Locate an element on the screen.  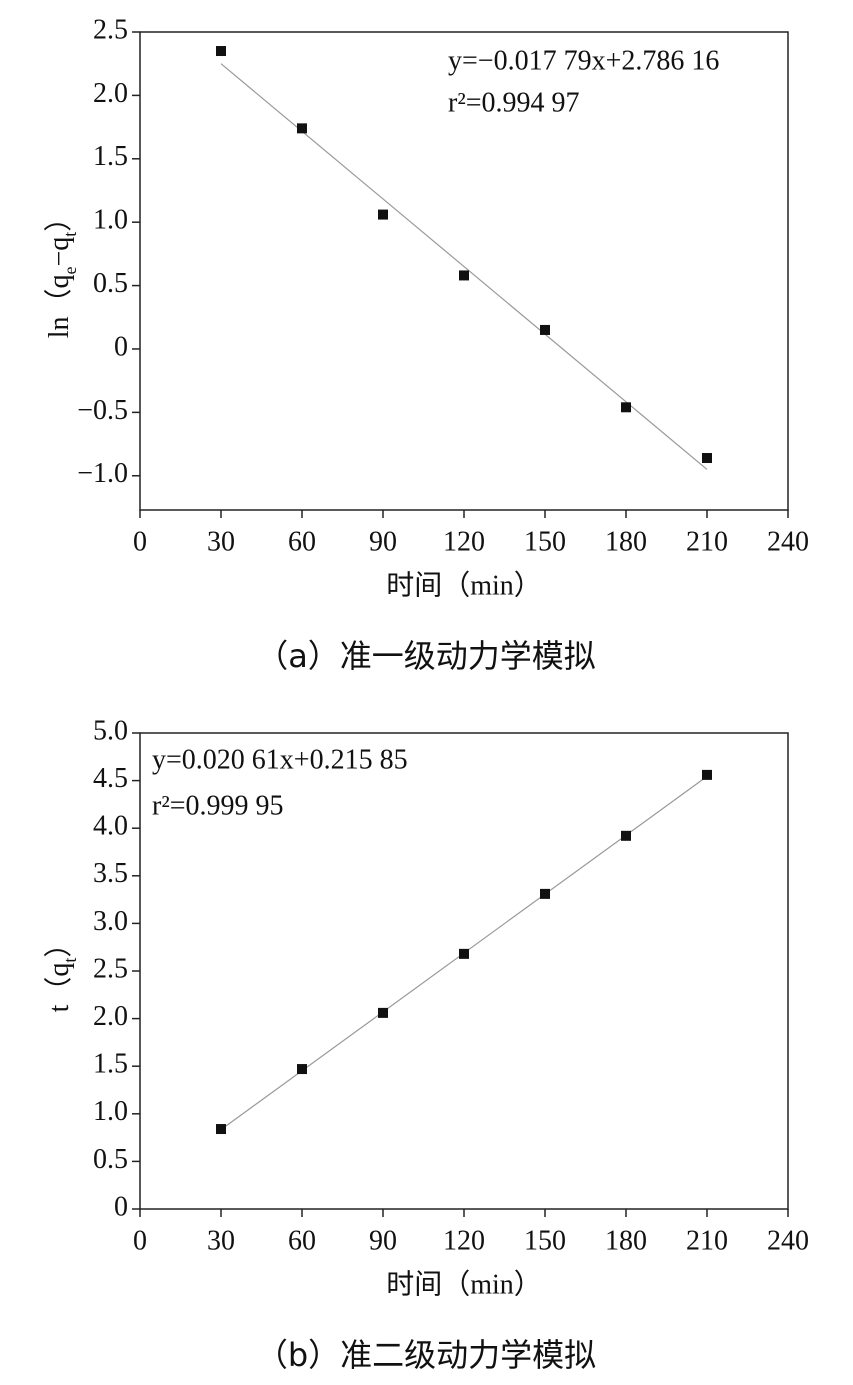
y-tick-label: −1.0 is located at coordinates (102, 473).